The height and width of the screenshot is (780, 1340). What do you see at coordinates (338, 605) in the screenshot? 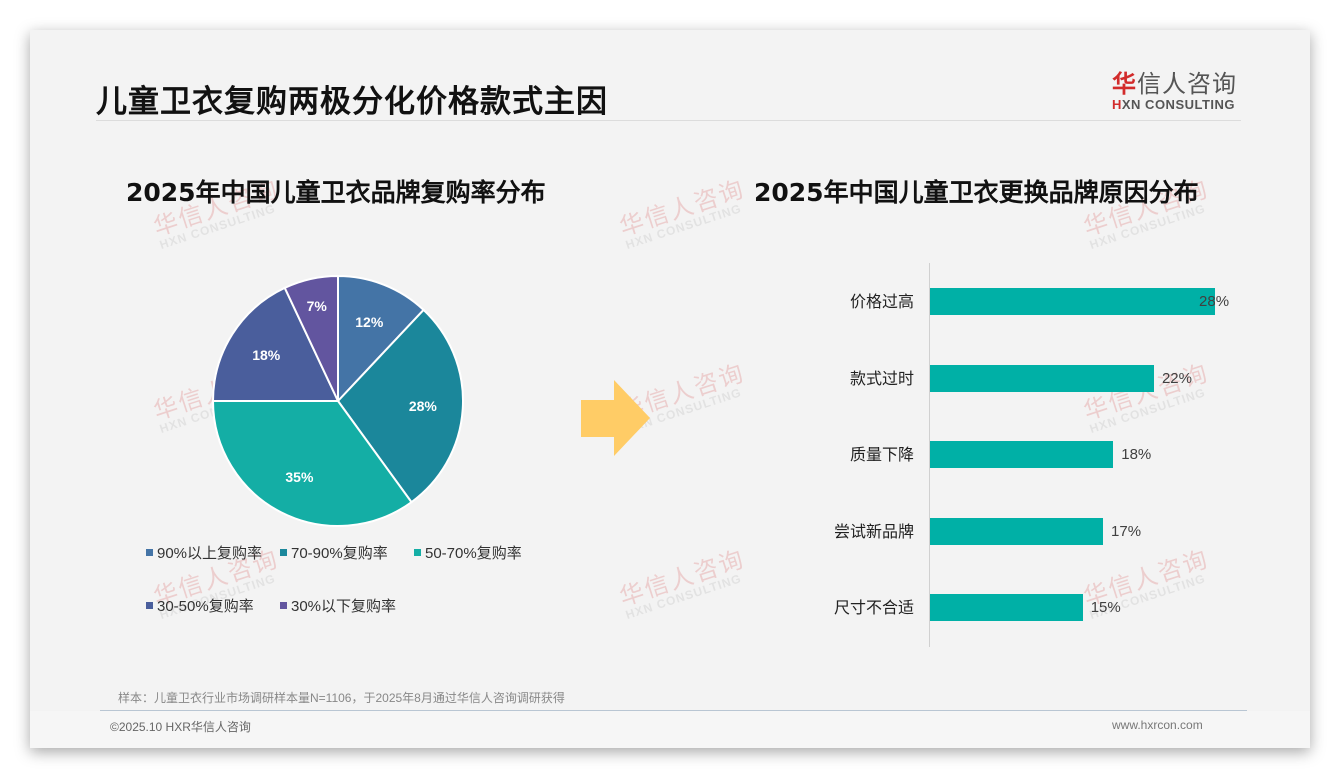
I see `legend-item: 30%以下复购率` at bounding box center [338, 605].